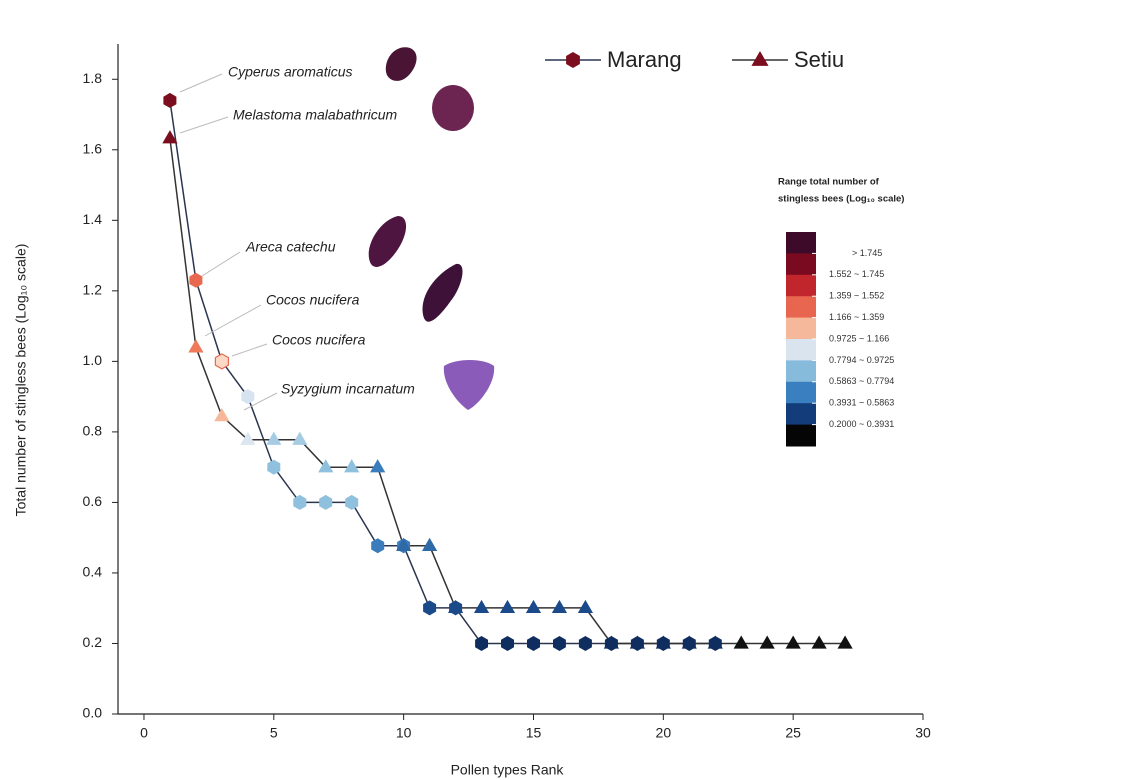 Image resolution: width=1140 pixels, height=780 pixels. I want to click on x-tick-label: 10, so click(404, 733).